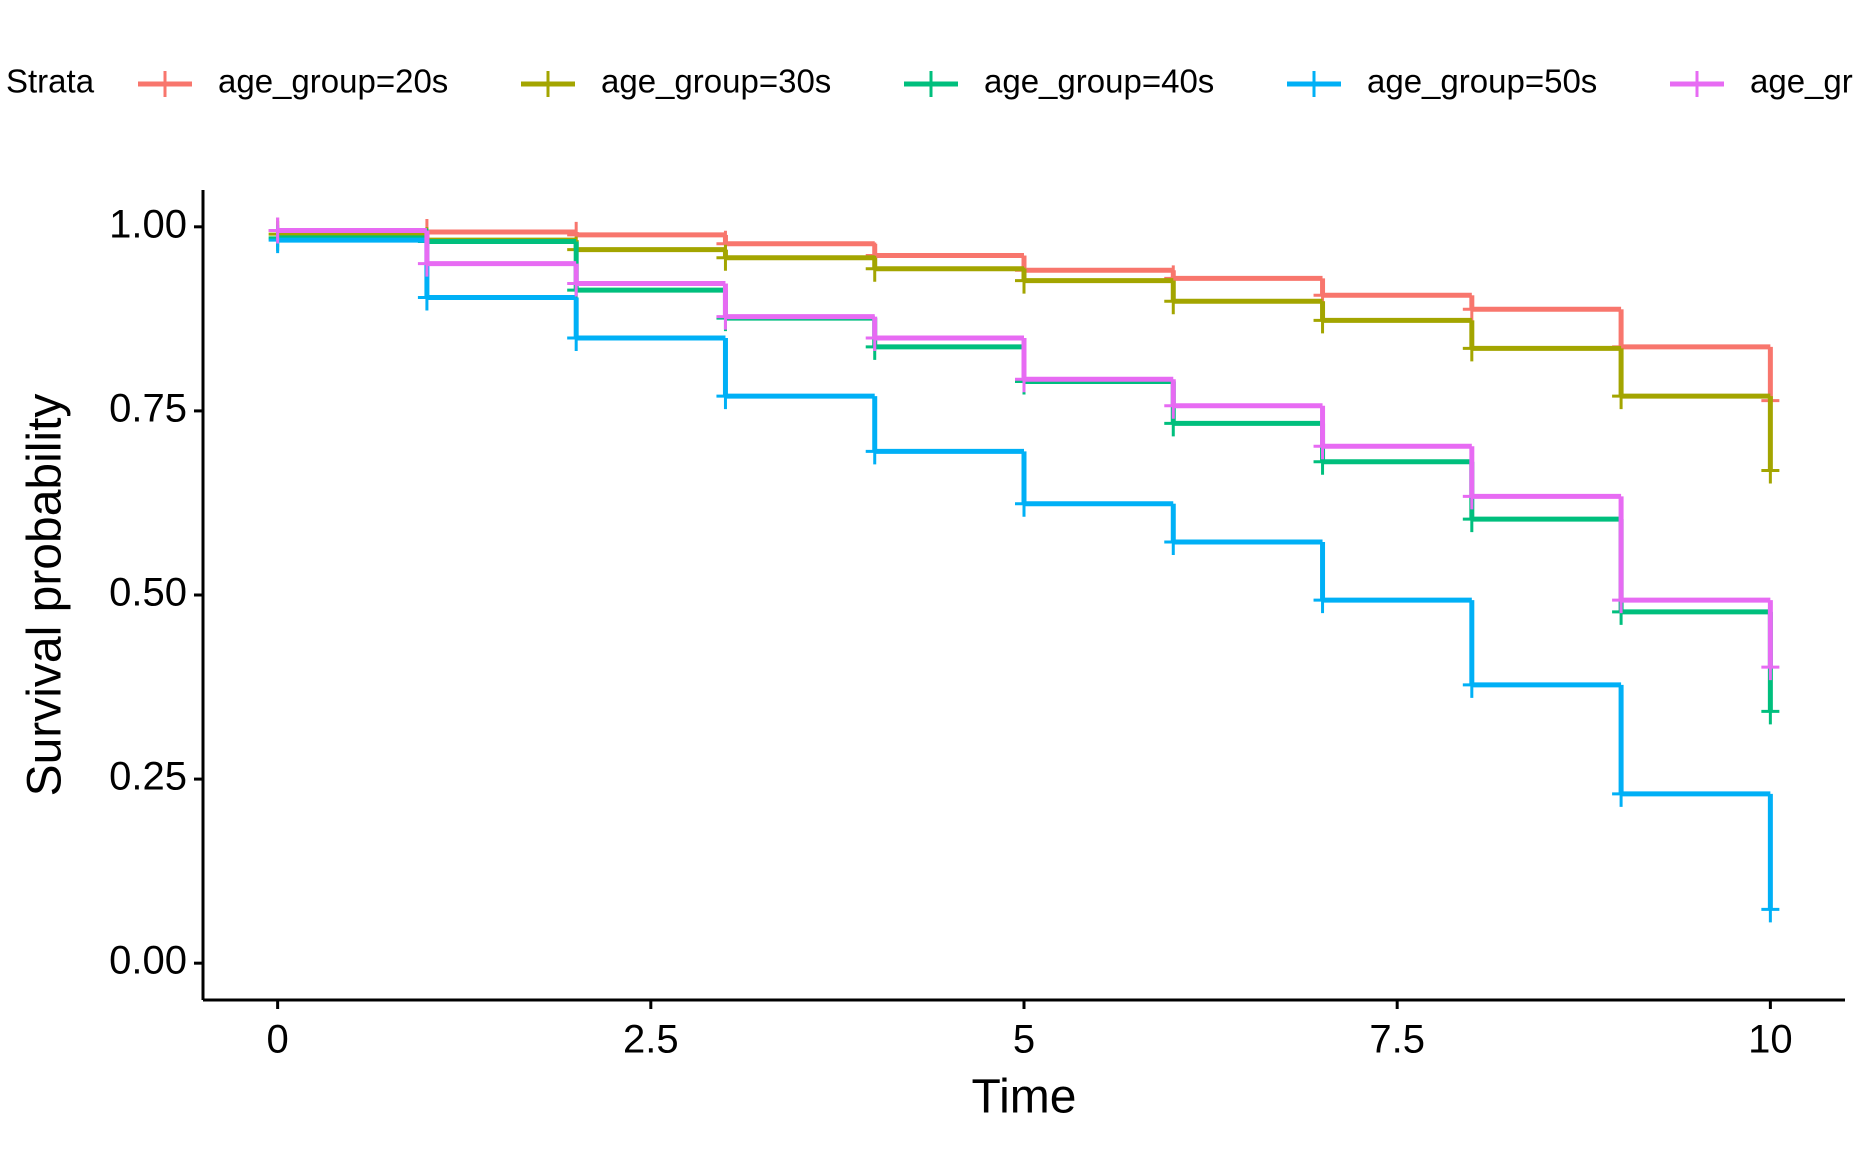 The image size is (1872, 1152). What do you see at coordinates (148, 224) in the screenshot?
I see `y-tick-label: 1.00` at bounding box center [148, 224].